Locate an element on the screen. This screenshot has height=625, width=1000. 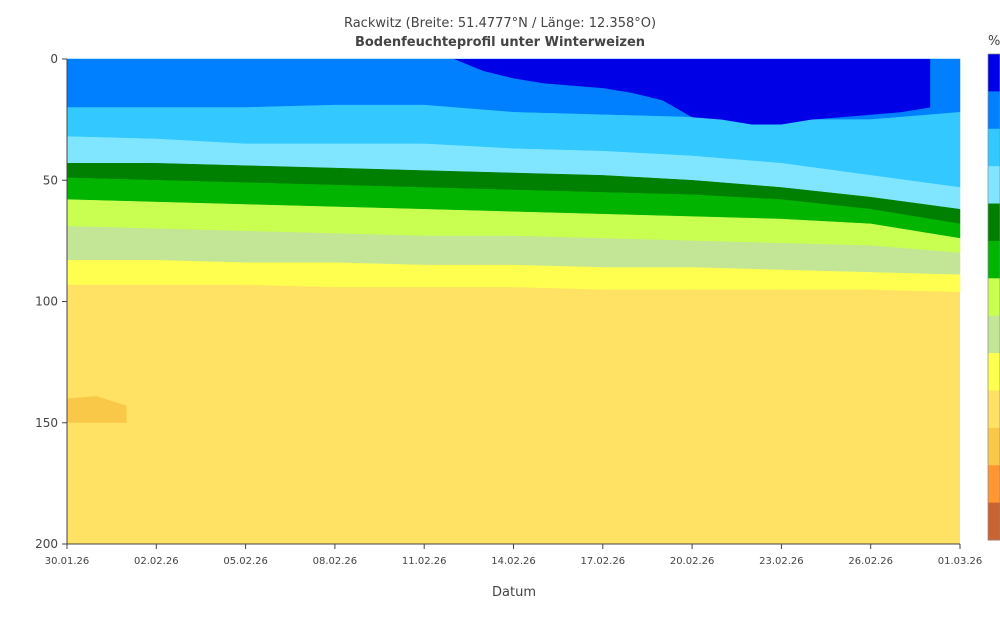
x-tick-label: 02.02.26 is located at coordinates (156, 561).